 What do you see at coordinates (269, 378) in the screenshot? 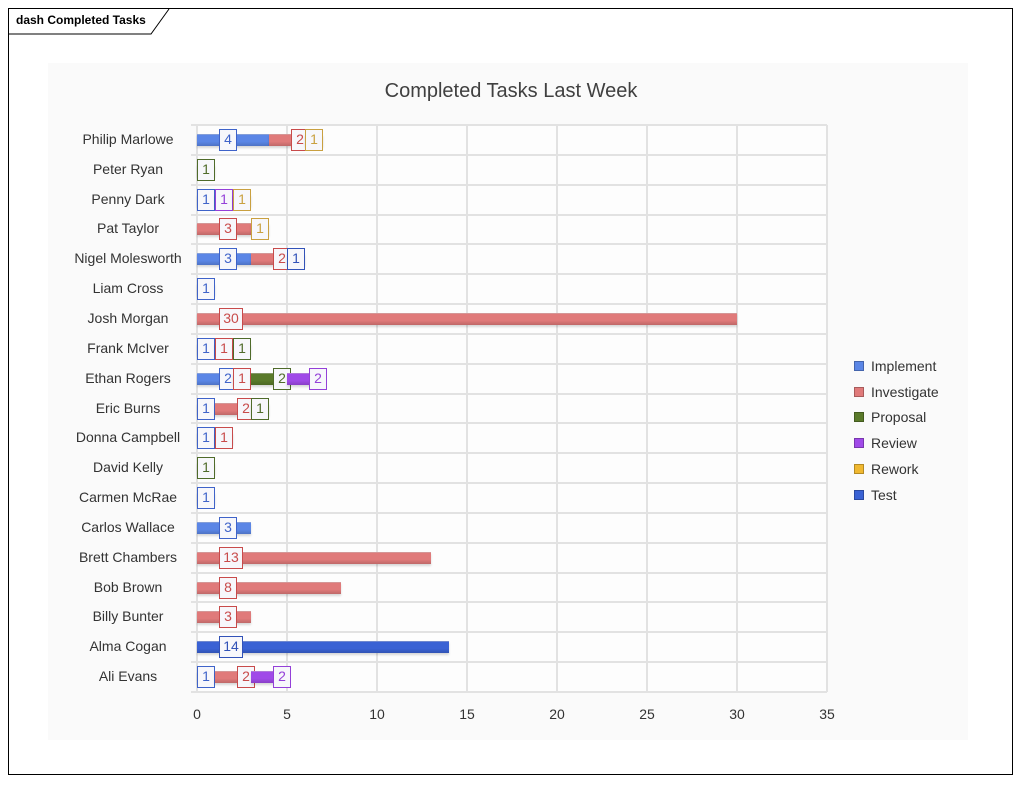
I see `bar-segment-proposal` at bounding box center [269, 378].